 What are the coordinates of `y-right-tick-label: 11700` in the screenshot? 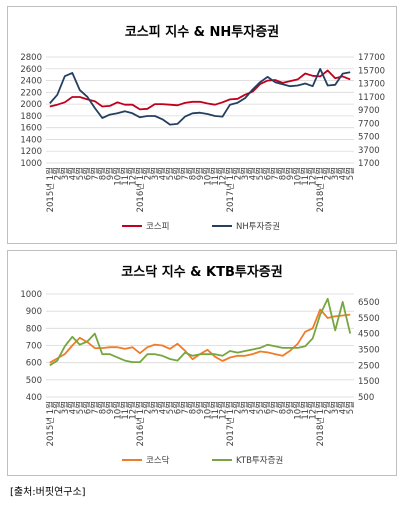 It's located at (371, 98).